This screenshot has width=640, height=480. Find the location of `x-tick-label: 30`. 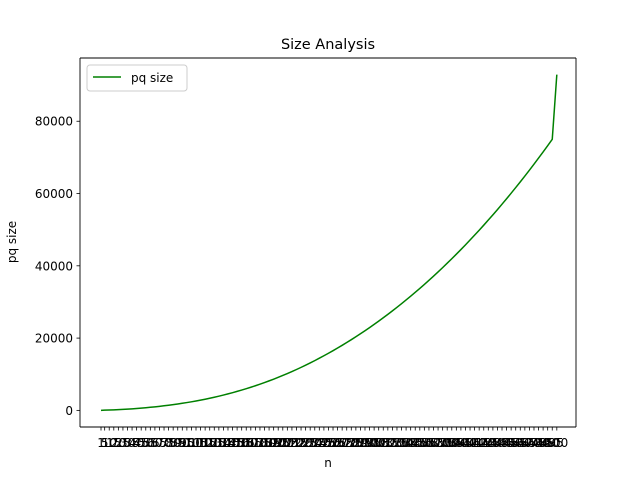

x-tick-label: 30 is located at coordinates (127, 443).